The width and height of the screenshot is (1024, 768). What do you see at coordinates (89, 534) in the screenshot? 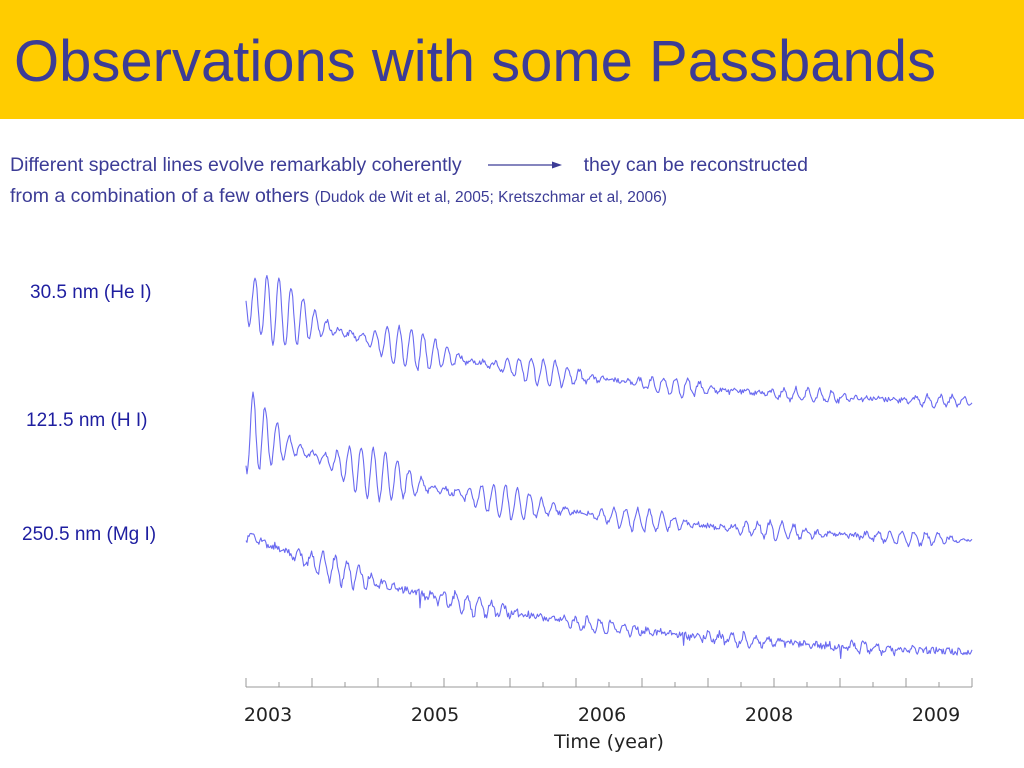
I see `series-label-mg: 250.5 nm (Mg I)` at bounding box center [89, 534].